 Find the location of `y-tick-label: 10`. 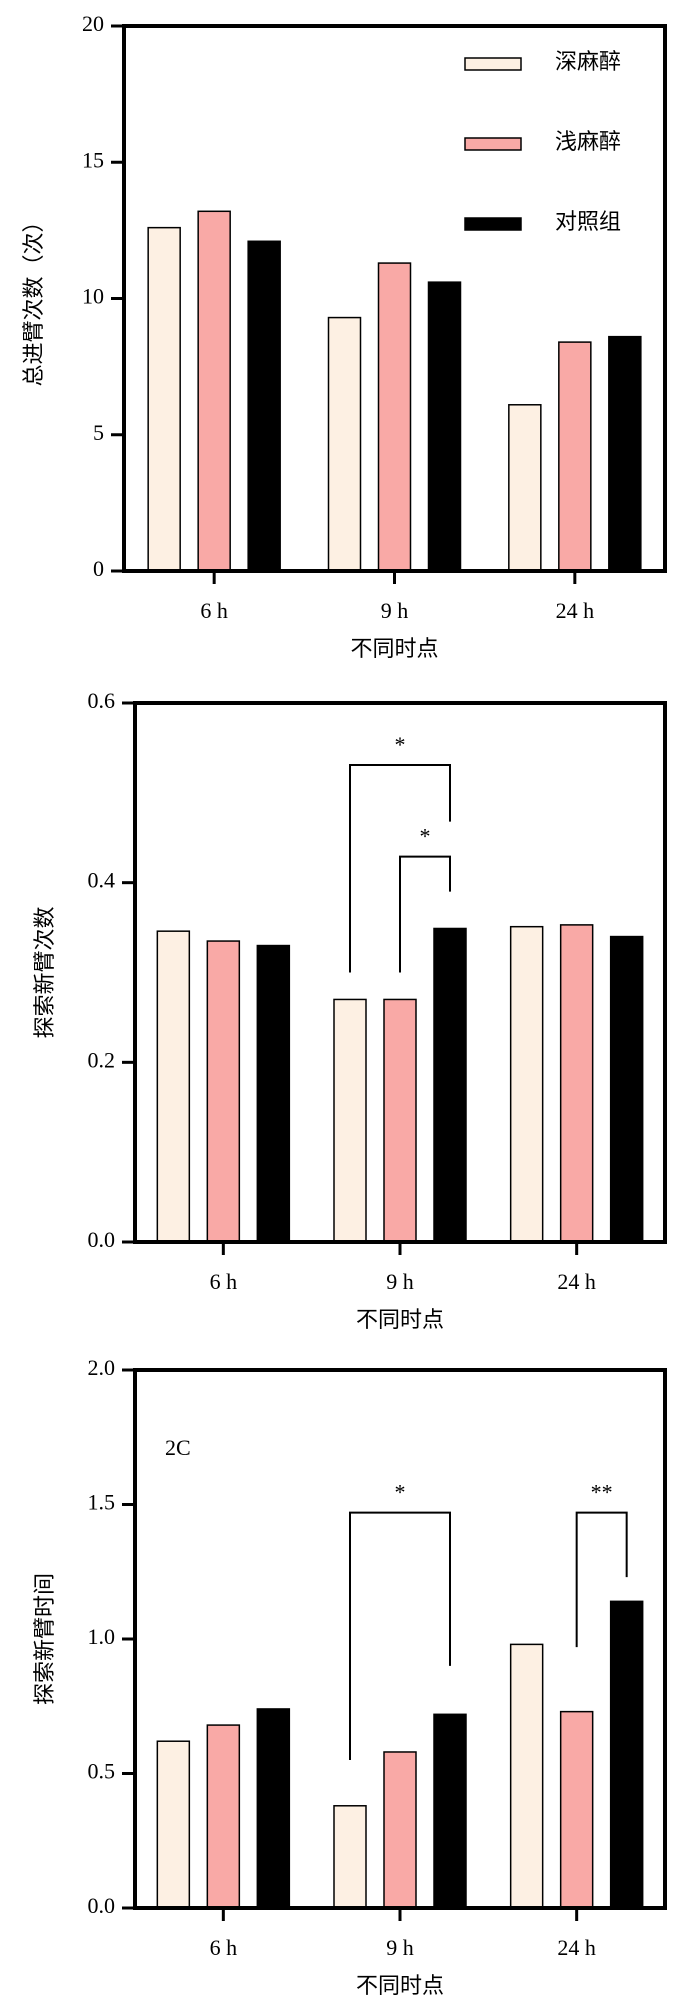

y-tick-label: 10 is located at coordinates (93, 296).